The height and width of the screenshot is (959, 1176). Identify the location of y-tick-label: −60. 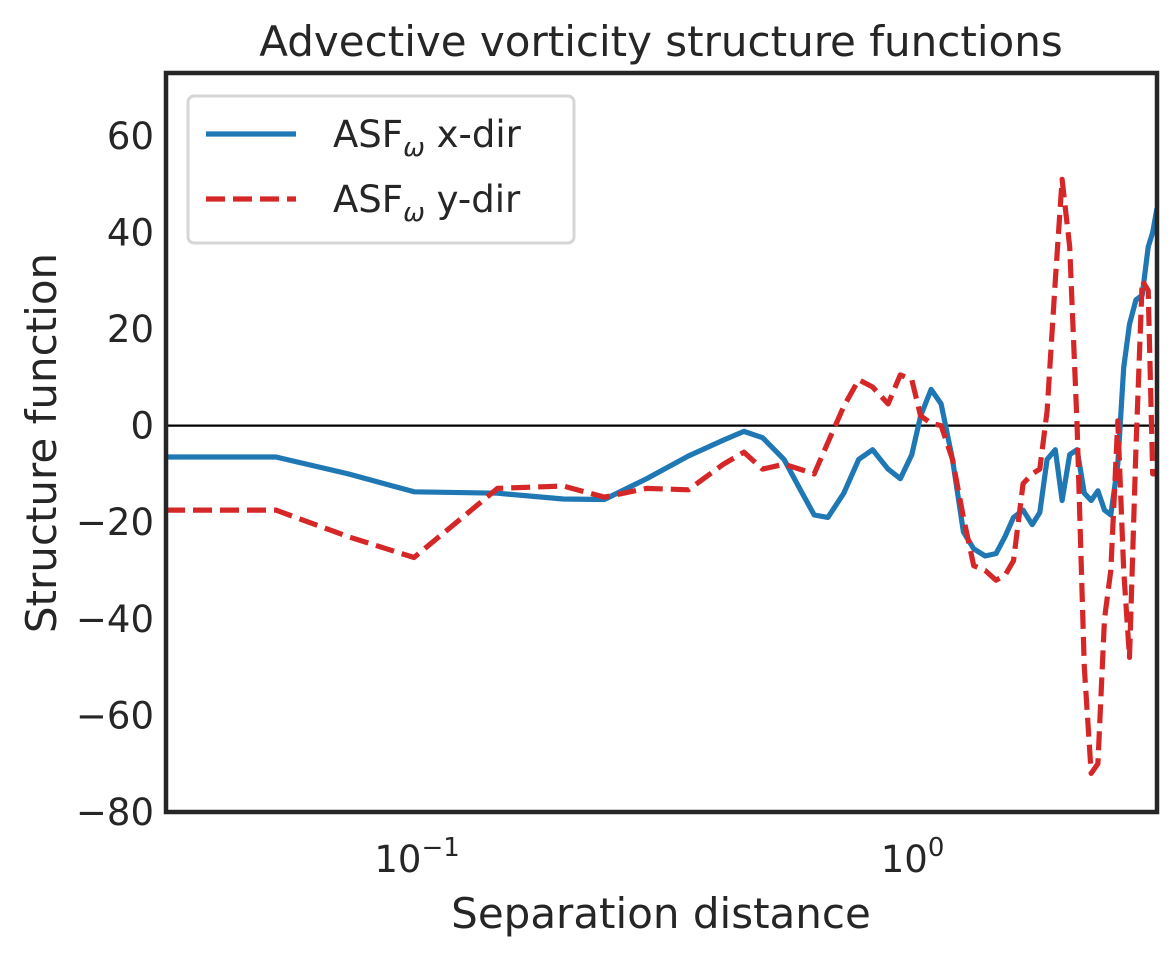
(115, 715).